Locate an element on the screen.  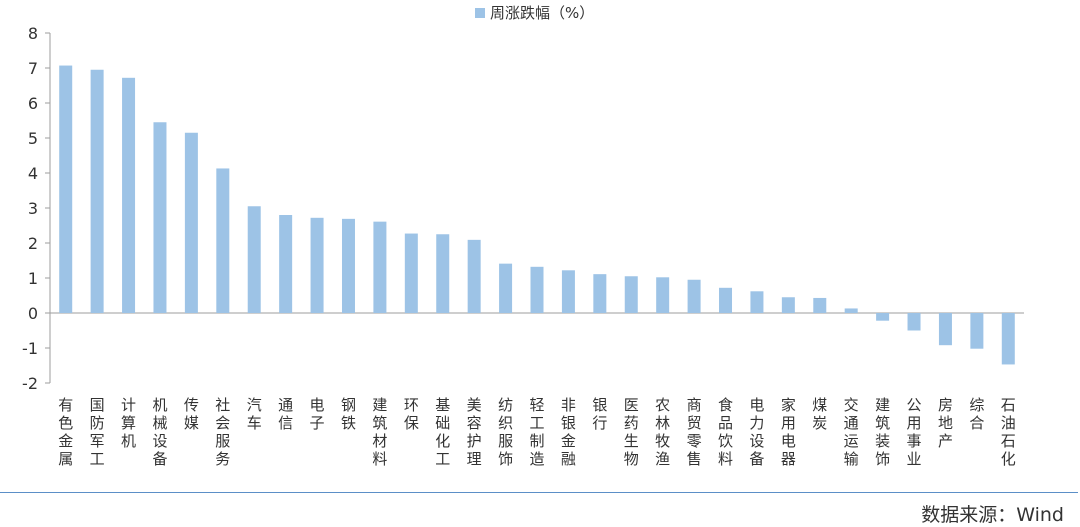
category-label: 纺织服饰 is located at coordinates (505, 432).